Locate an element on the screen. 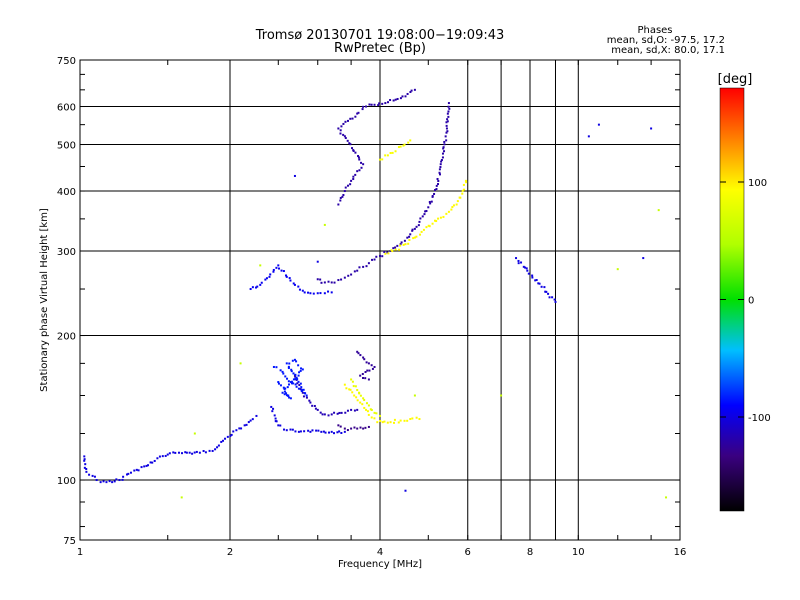 The image size is (800, 600). colorbar-tick-label: 100 is located at coordinates (757, 183).